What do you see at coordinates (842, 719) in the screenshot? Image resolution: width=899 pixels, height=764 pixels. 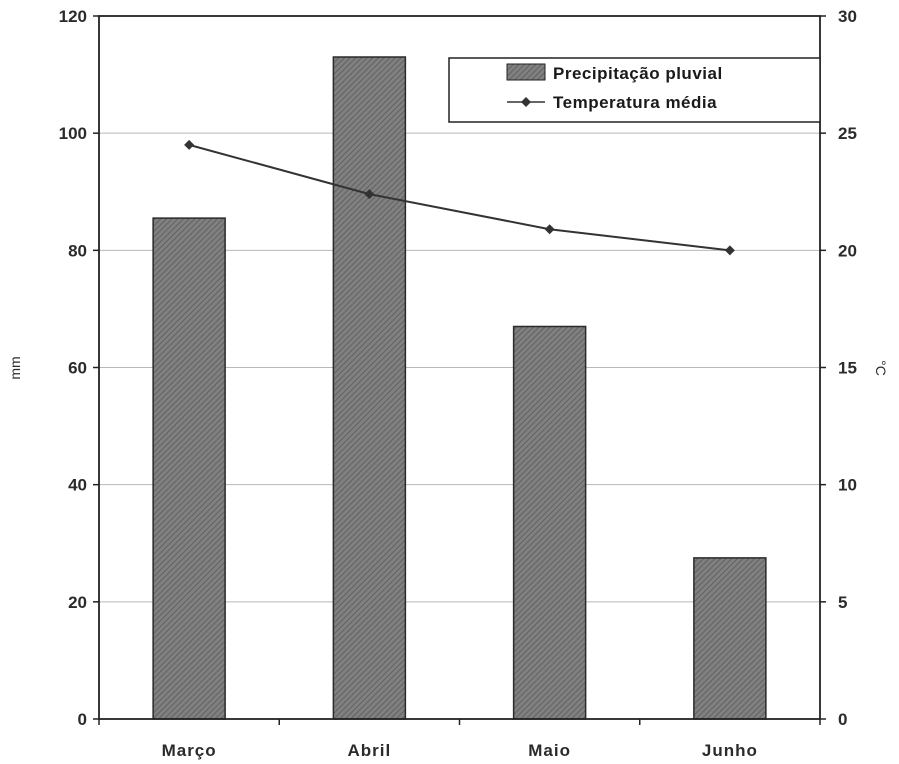 I see `right-tick-label: 0` at bounding box center [842, 719].